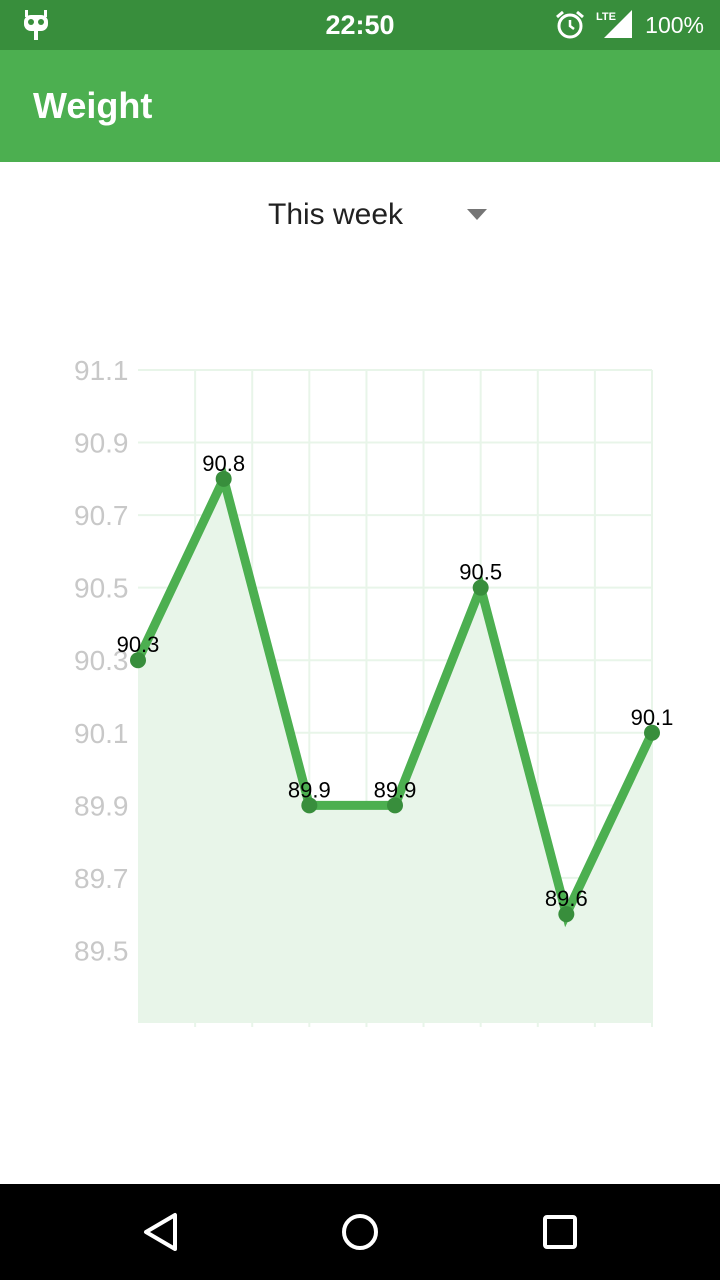  Describe the element at coordinates (360, 106) in the screenshot. I see `app-bar: Weight` at that location.